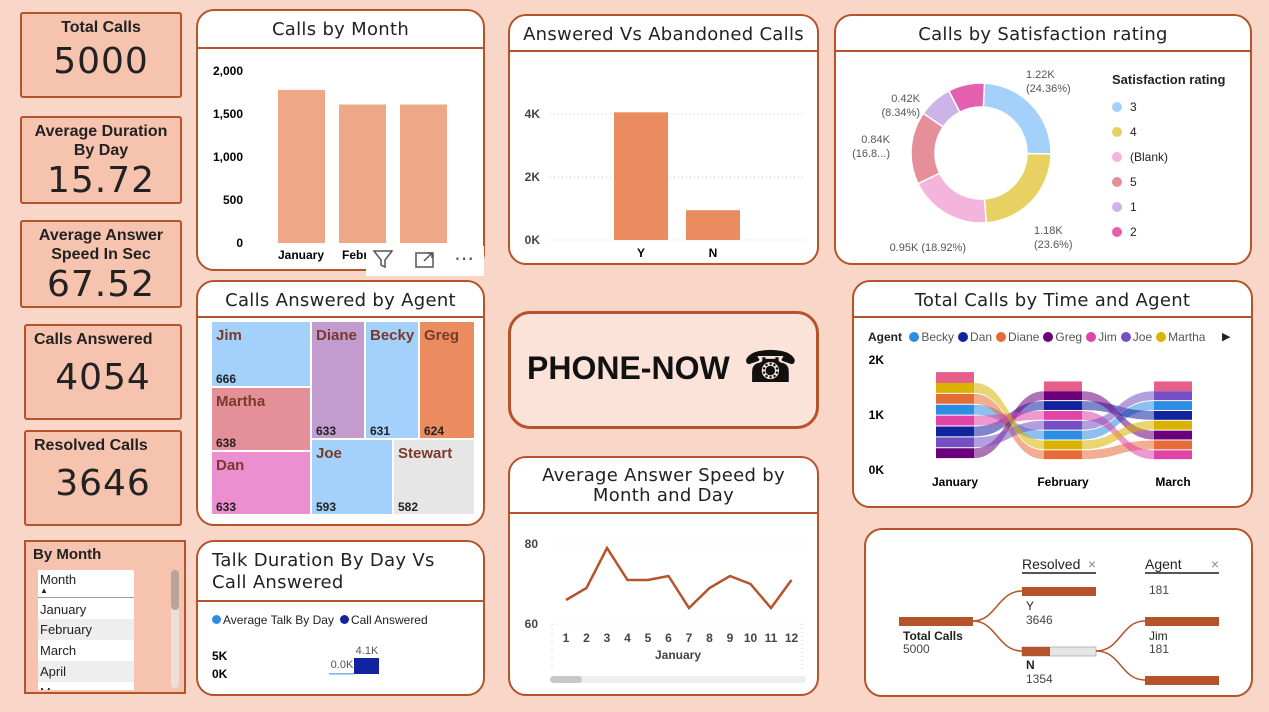 This screenshot has width=1269, height=712. I want to click on agent-node-value: 181, so click(1159, 590).